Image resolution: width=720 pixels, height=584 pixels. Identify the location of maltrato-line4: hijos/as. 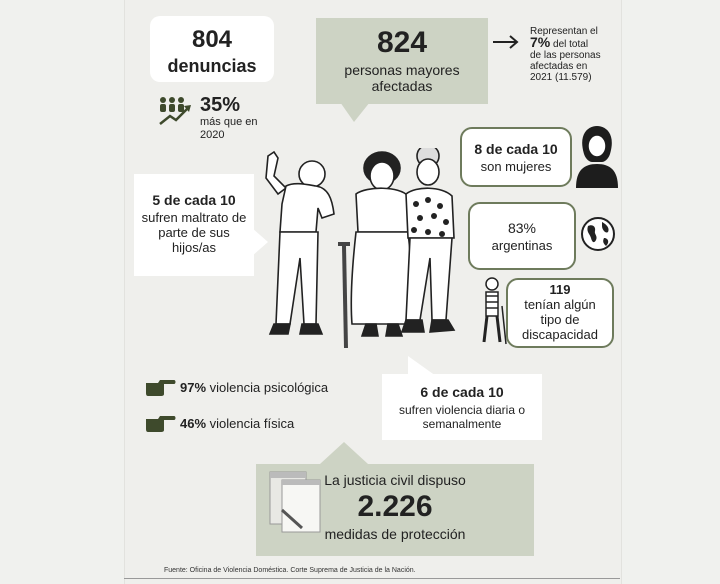
(194, 247).